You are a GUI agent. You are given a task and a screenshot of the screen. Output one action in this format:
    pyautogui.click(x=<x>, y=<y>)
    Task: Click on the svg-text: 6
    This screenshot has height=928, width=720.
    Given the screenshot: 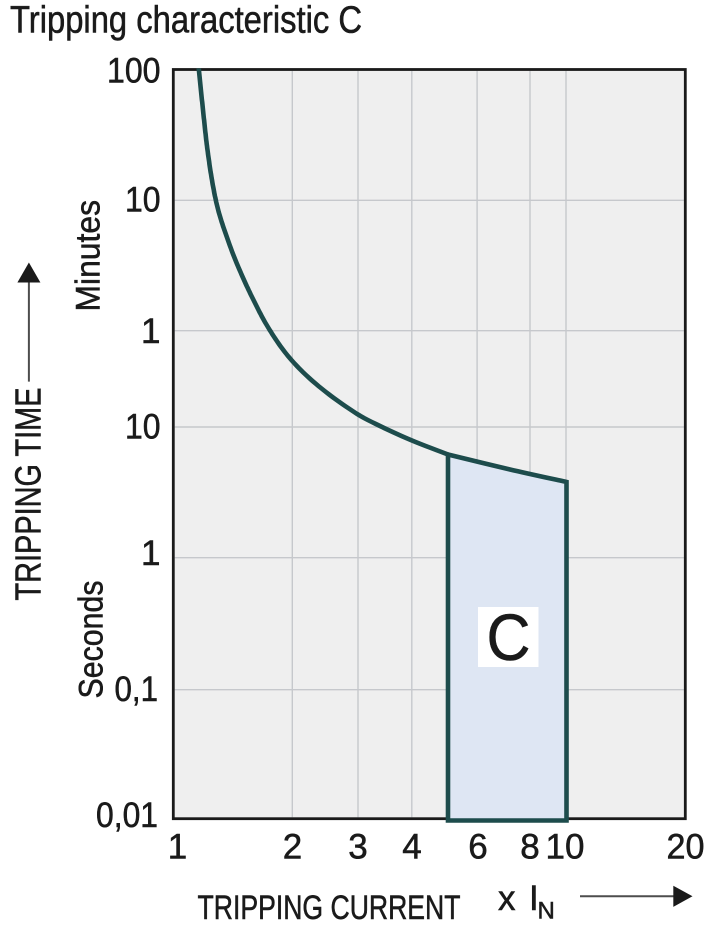 What is the action you would take?
    pyautogui.click(x=477, y=847)
    